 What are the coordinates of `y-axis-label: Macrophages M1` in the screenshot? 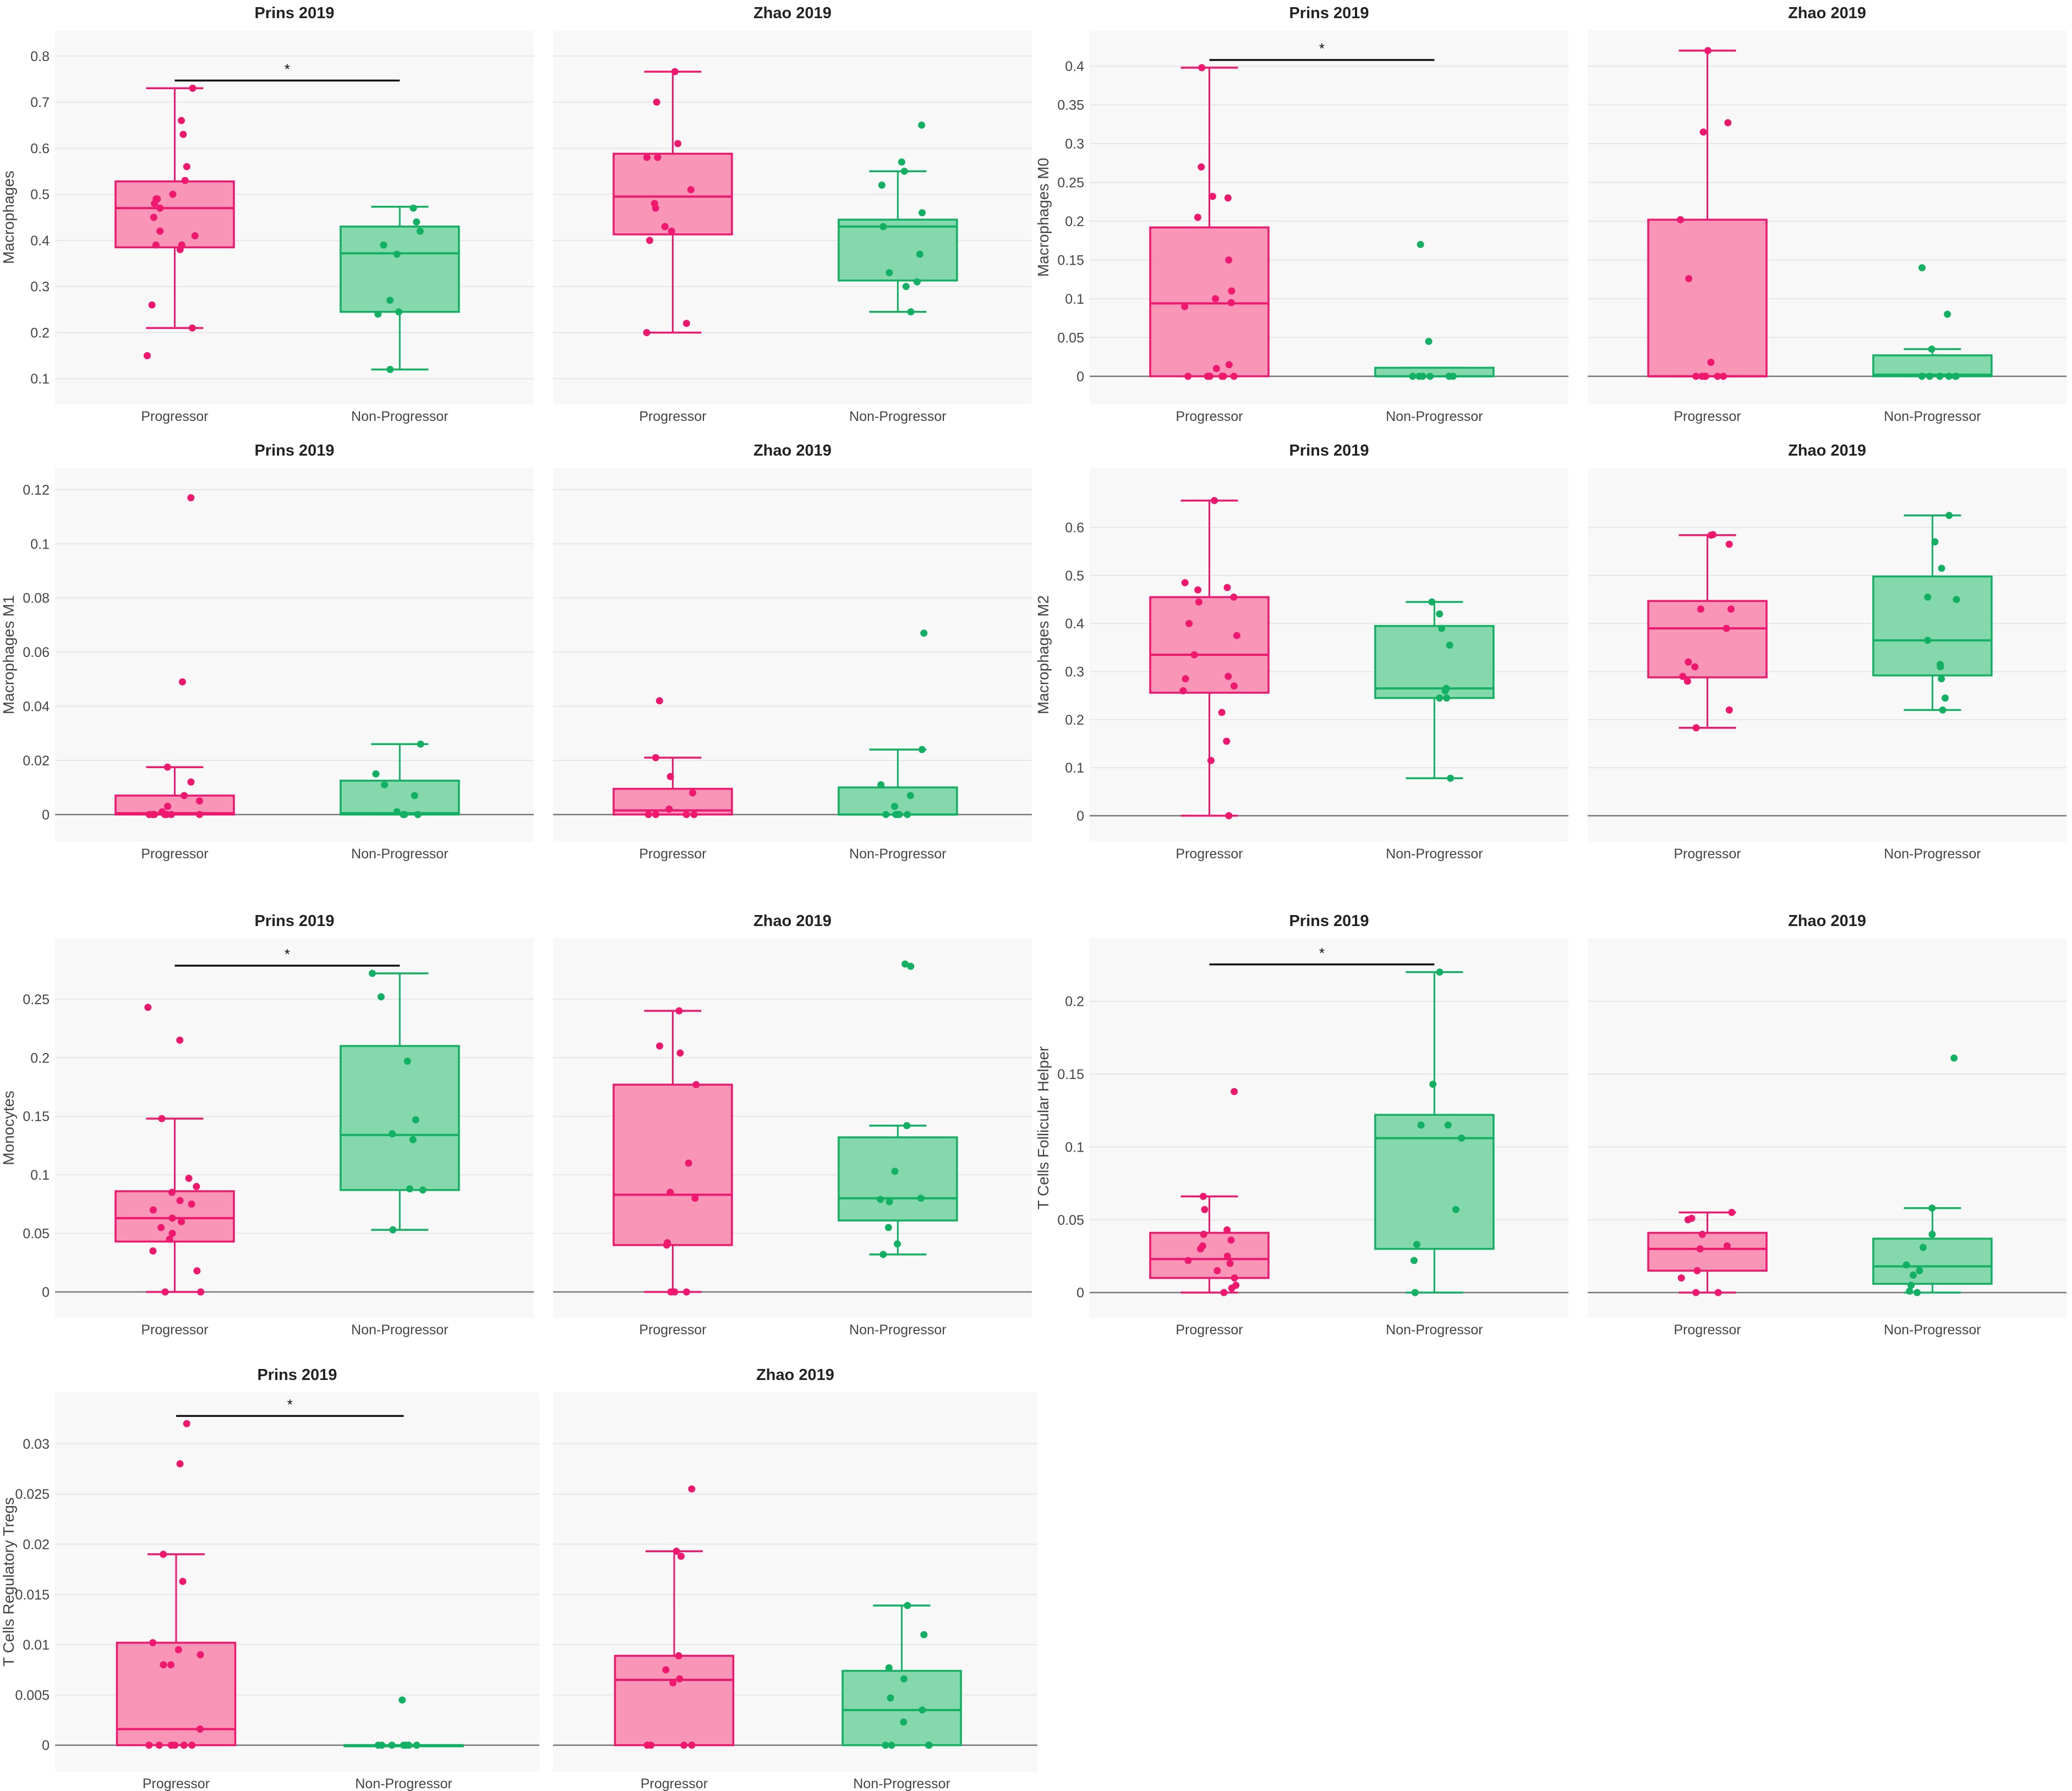 It's located at (8, 654).